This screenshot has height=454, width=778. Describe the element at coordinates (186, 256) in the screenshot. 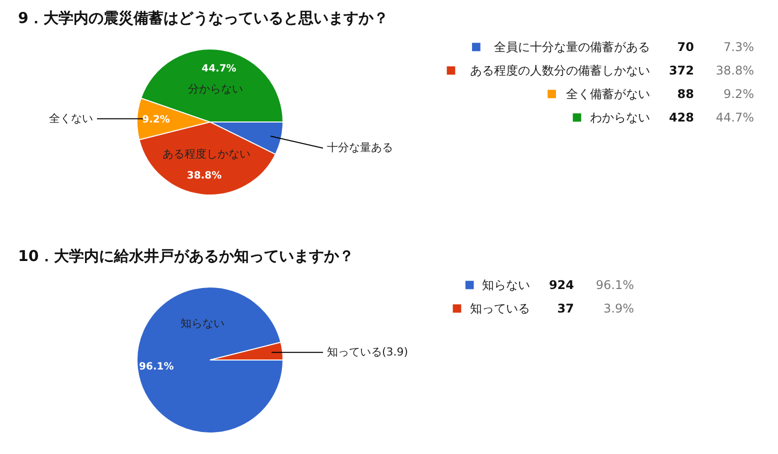

I see `chart-title: 10．大学内に給水井戸があるか知っていますか？` at that location.